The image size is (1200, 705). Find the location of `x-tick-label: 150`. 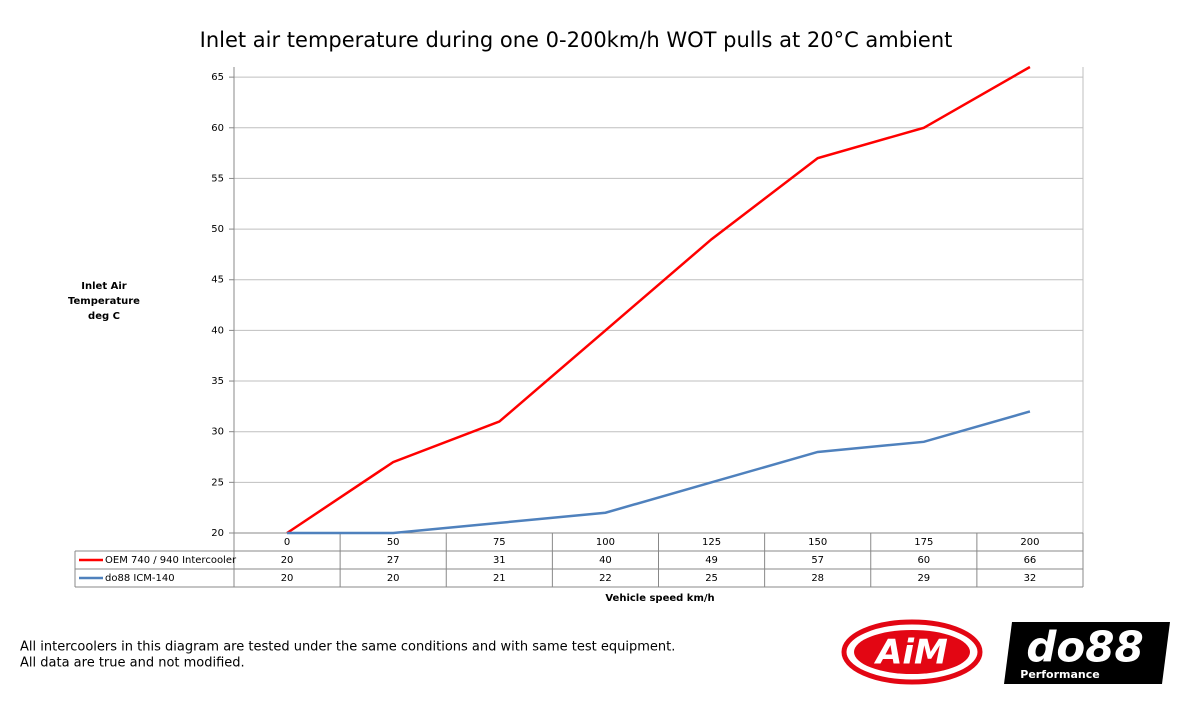

x-tick-label: 150 is located at coordinates (817, 542).